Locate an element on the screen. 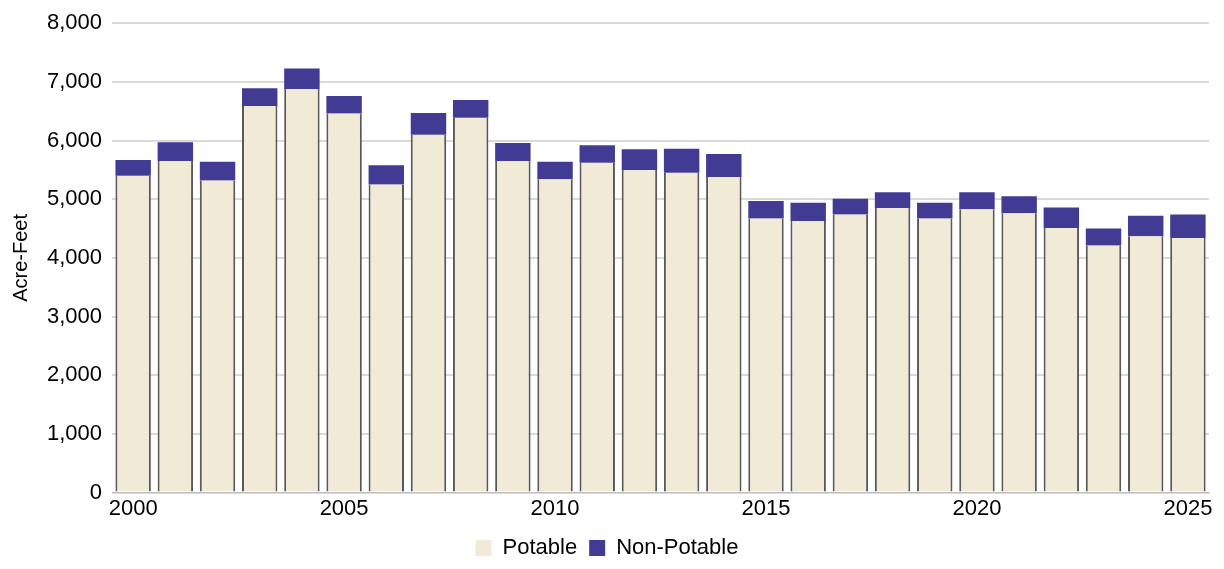  y-tick-label: 7,000 is located at coordinates (74, 80).